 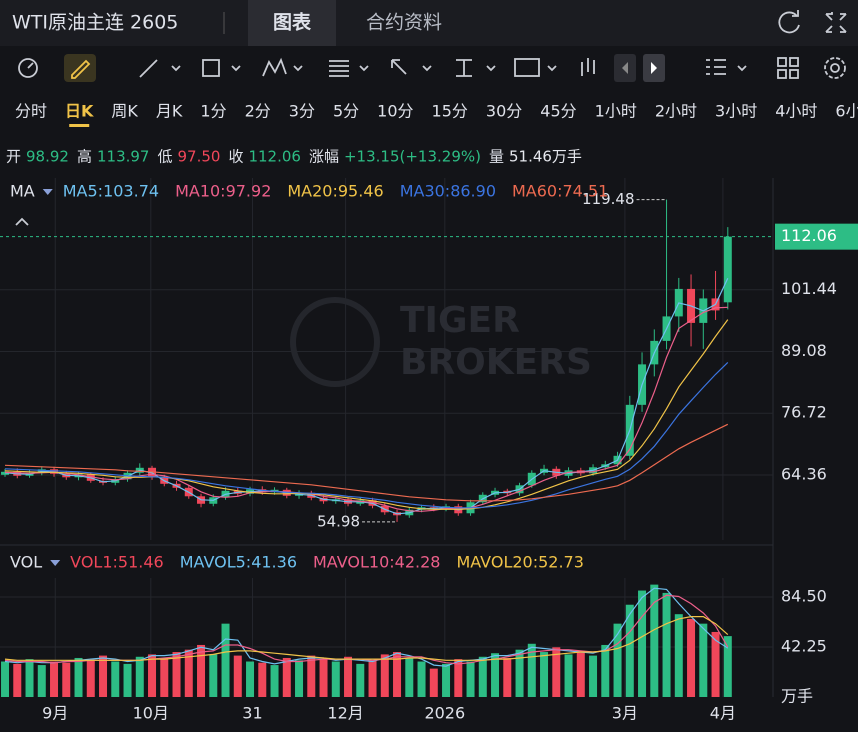 What do you see at coordinates (366, 627) in the screenshot?
I see `ma-line` at bounding box center [366, 627].